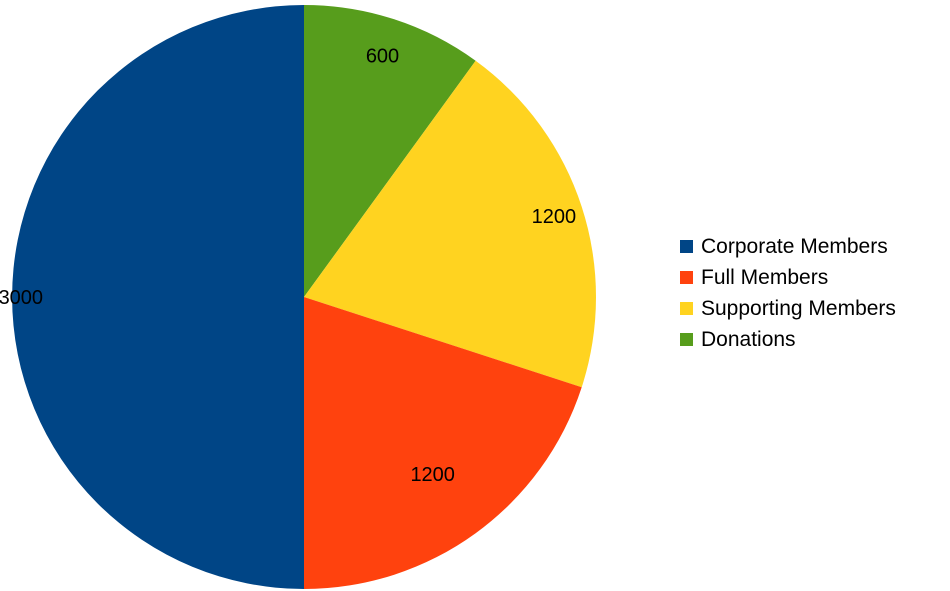  I want to click on pie-slice-label-full-members: 1200, so click(432, 475).